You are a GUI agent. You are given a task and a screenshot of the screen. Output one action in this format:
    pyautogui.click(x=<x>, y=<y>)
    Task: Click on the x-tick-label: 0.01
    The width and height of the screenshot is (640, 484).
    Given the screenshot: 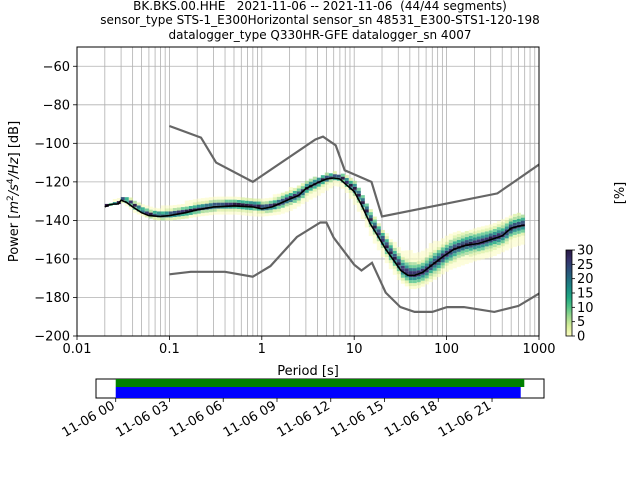 What is the action you would take?
    pyautogui.click(x=77, y=349)
    